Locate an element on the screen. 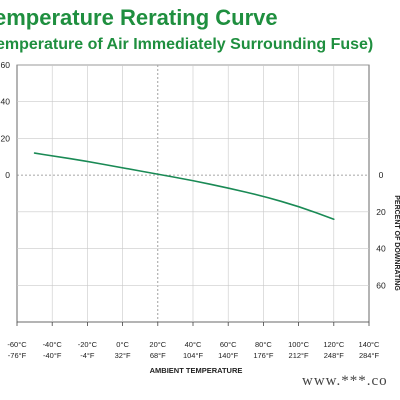 The image size is (400, 400). x-tick-label-fahrenheit: 104°F is located at coordinates (193, 355).